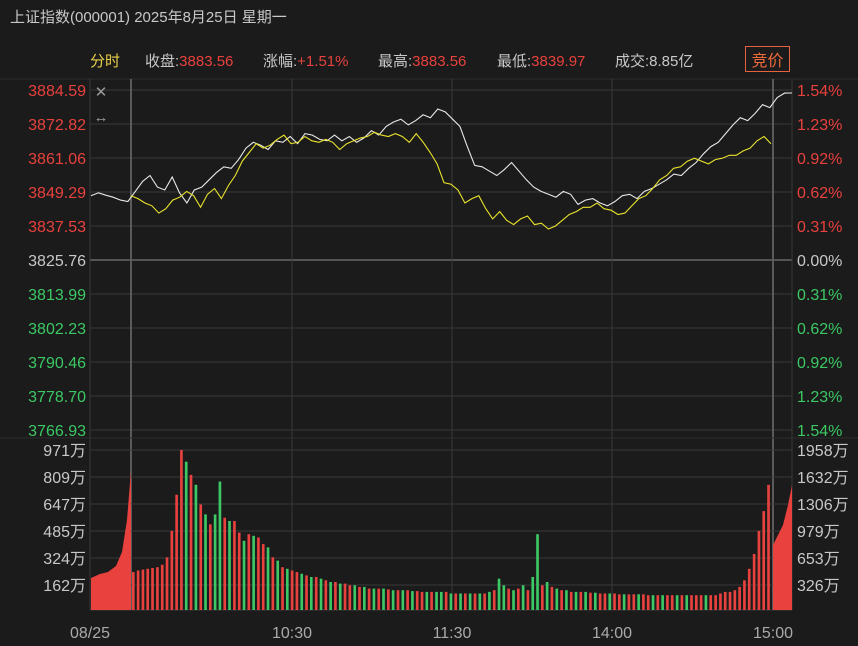  Describe the element at coordinates (819, 261) in the screenshot. I see `pct-tick-label: 0.00%` at that location.